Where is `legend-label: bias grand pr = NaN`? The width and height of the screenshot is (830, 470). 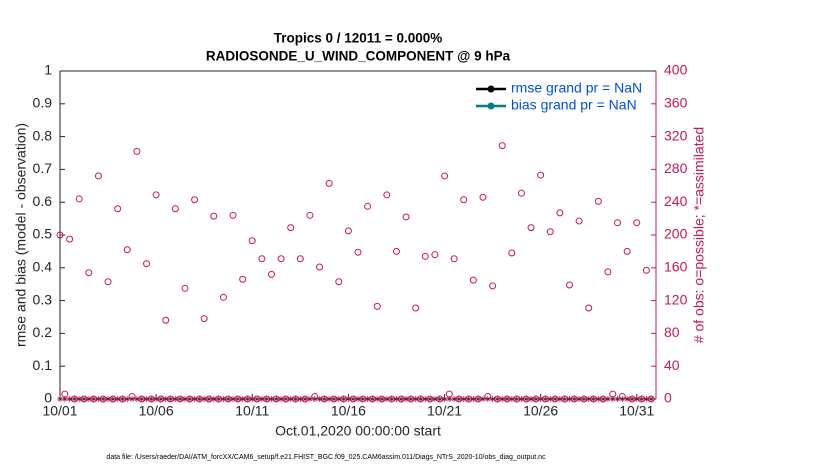 legend-label: bias grand pr = NaN is located at coordinates (574, 105).